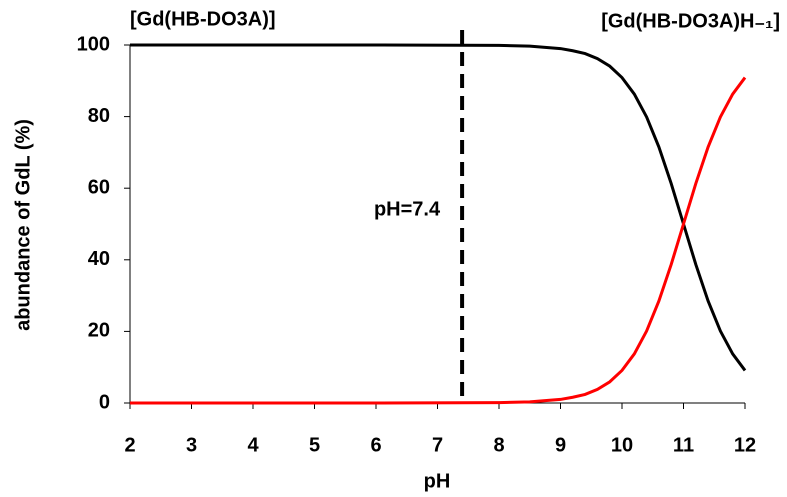 The height and width of the screenshot is (497, 787). Describe the element at coordinates (683, 445) in the screenshot. I see `x-tick-label: 11` at that location.